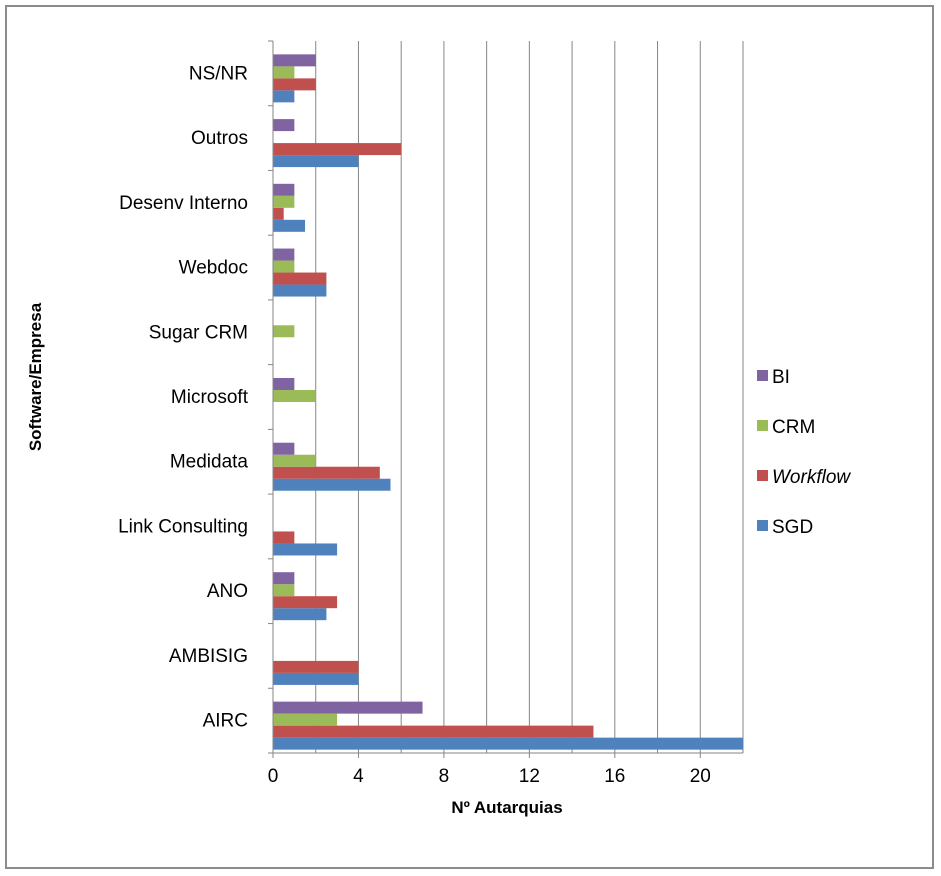 Image resolution: width=941 pixels, height=876 pixels. Describe the element at coordinates (218, 73) in the screenshot. I see `category-label: NS/NR` at that location.